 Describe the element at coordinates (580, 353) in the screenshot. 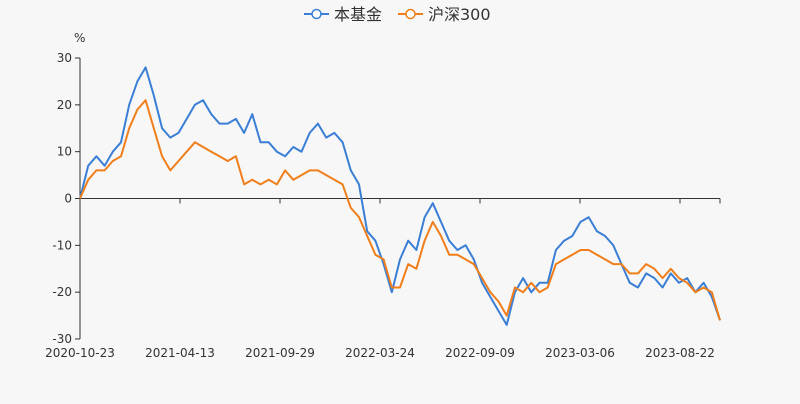

I see `x-tick-label: 2023-03-06` at that location.